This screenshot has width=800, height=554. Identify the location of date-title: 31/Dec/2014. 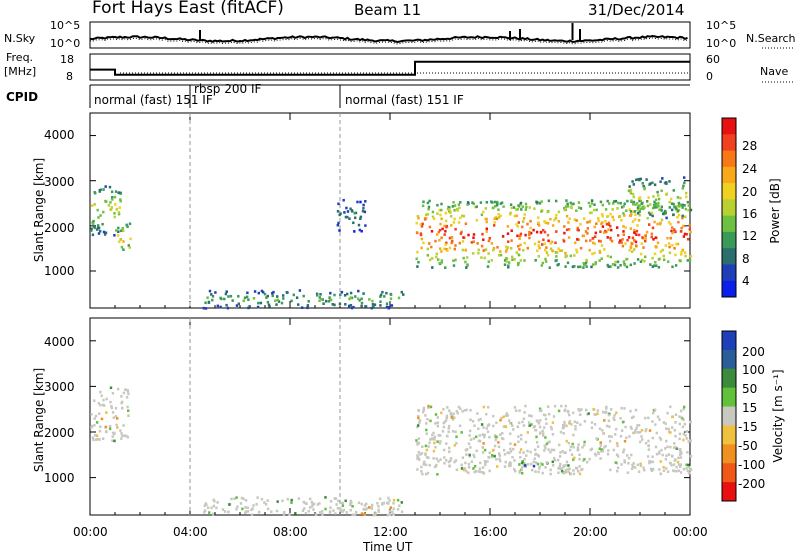
(636, 10).